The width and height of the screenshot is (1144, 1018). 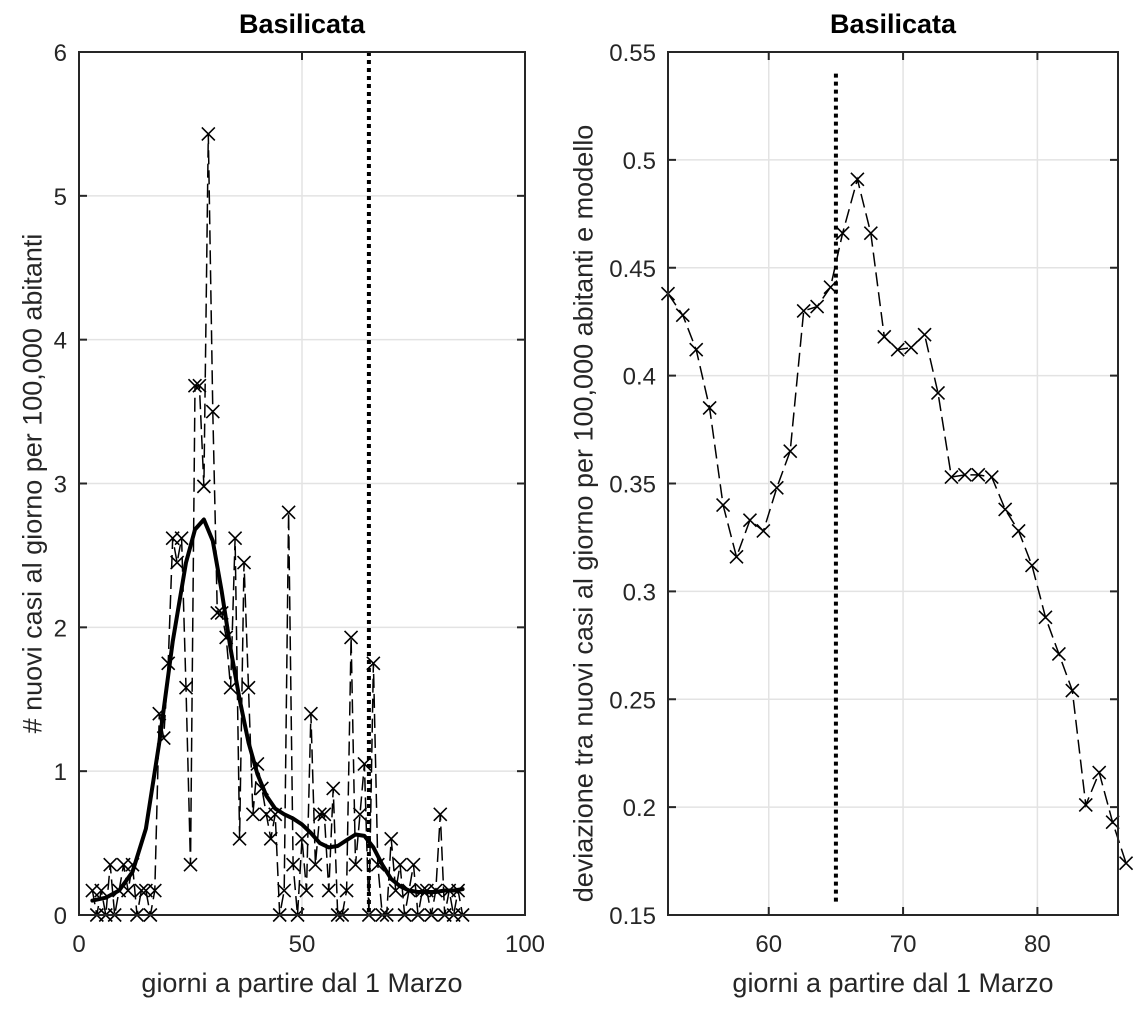 What do you see at coordinates (639, 808) in the screenshot?
I see `y-tick-label: 0.2` at bounding box center [639, 808].